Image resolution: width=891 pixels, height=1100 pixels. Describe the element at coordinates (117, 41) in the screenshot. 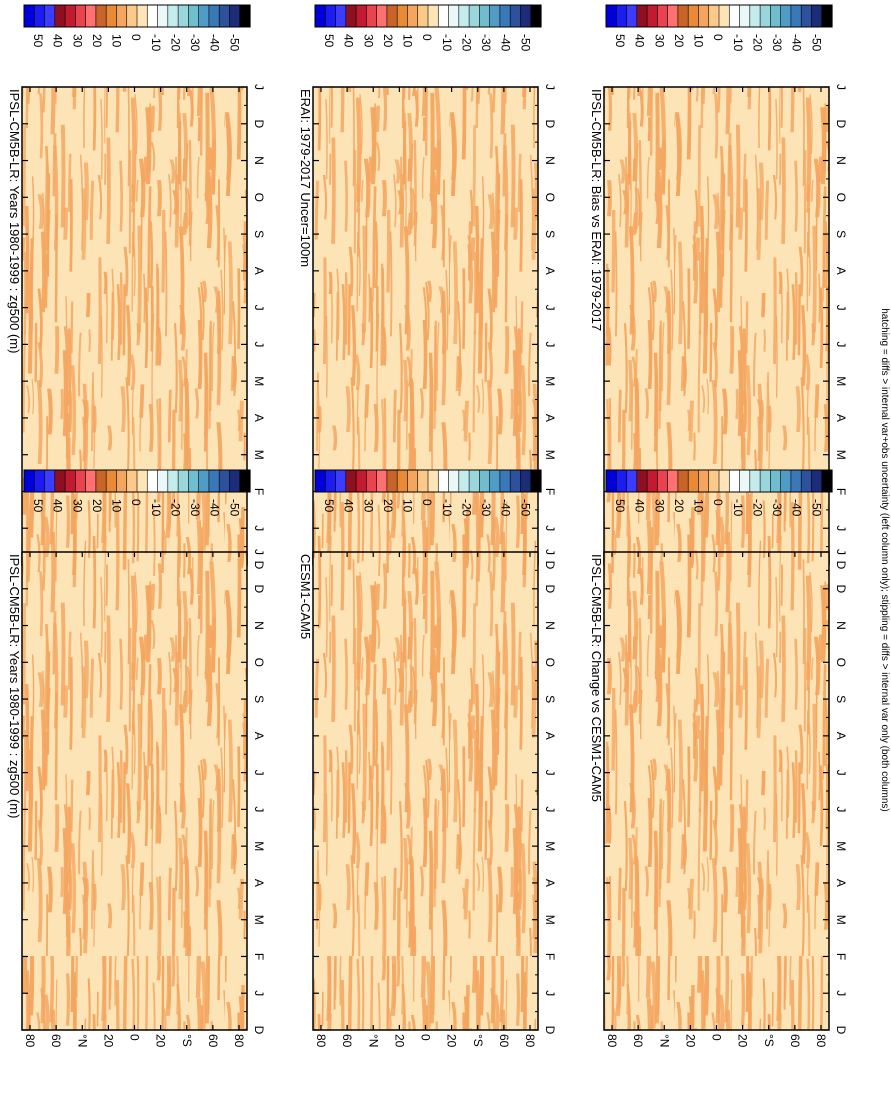

I see `colorbar-label: 10` at that location.